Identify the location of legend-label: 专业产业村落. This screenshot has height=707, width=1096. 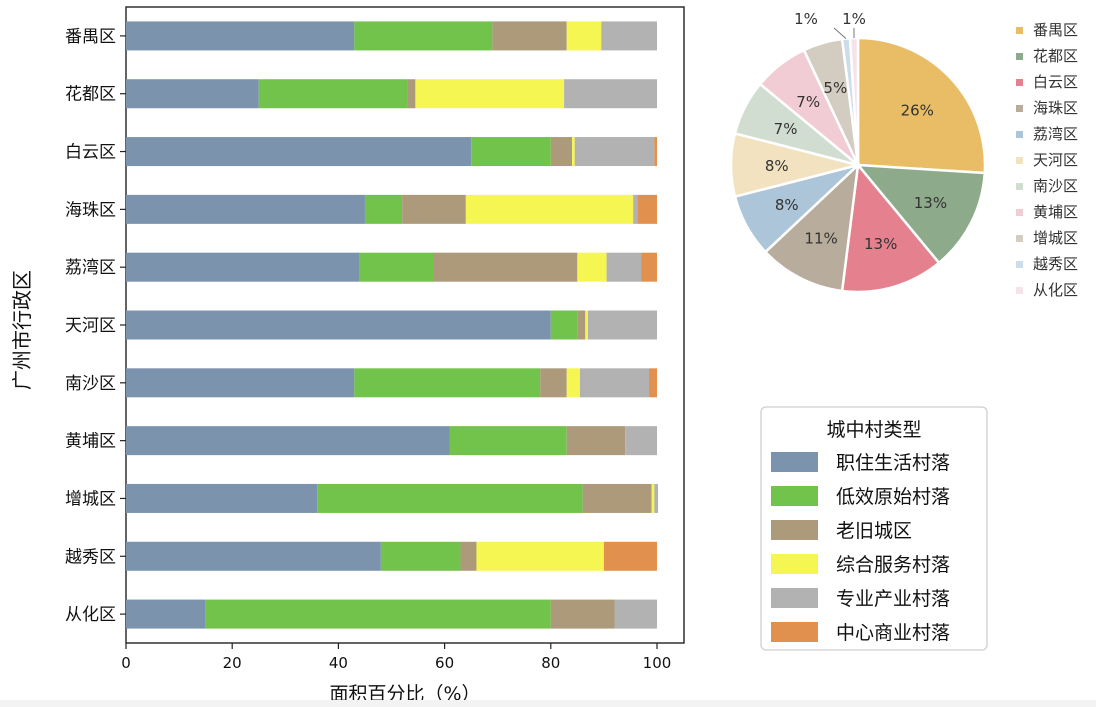
(893, 599).